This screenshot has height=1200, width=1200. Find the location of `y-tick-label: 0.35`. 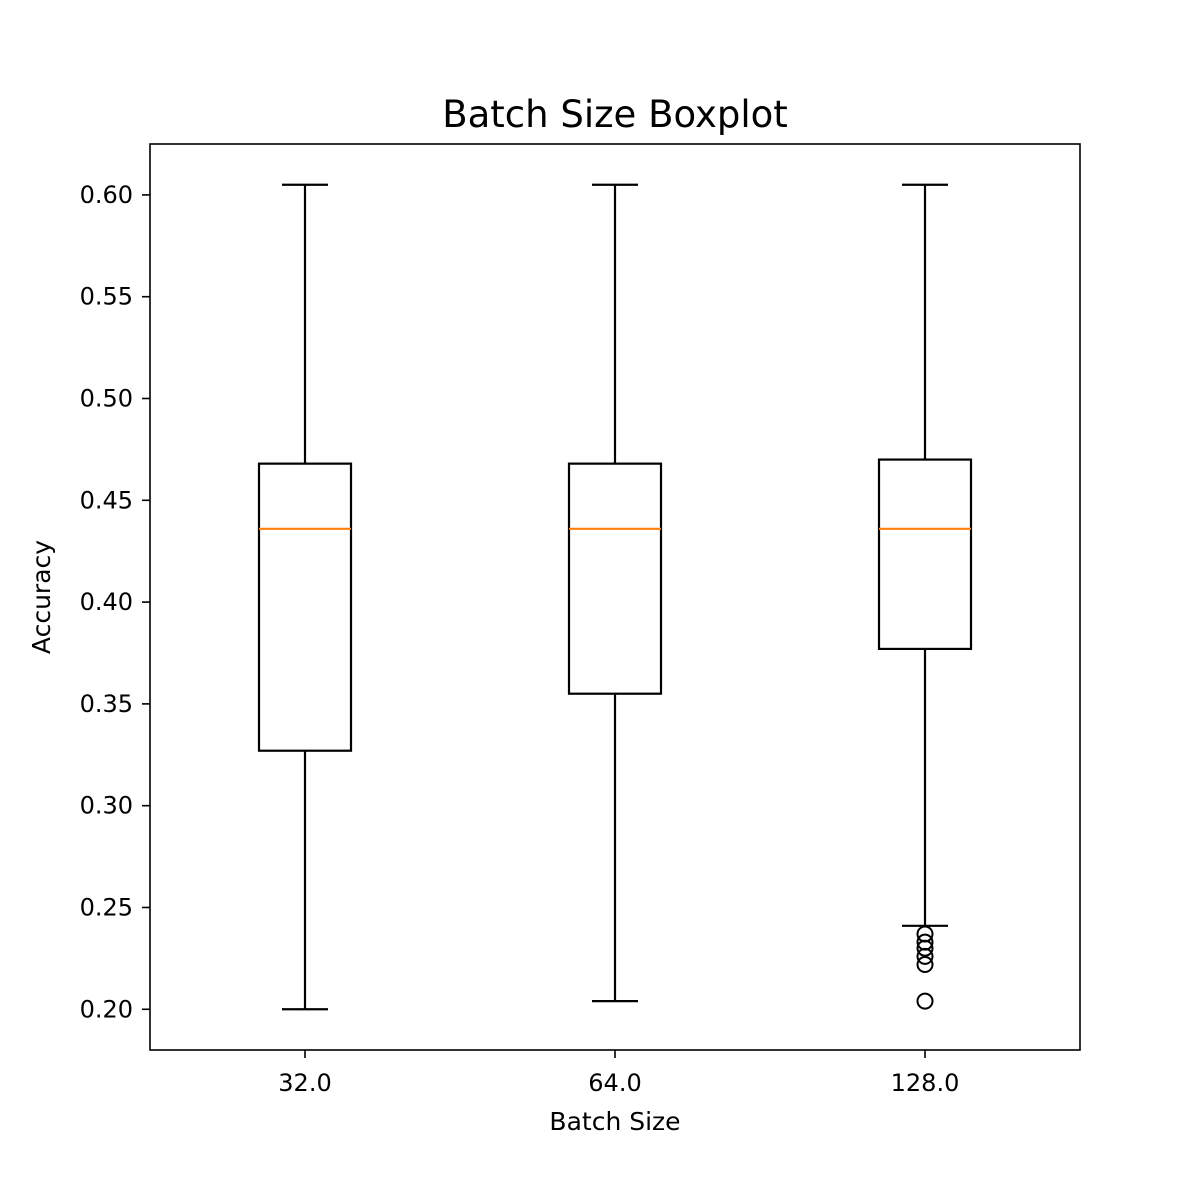

y-tick-label: 0.35 is located at coordinates (106, 704).